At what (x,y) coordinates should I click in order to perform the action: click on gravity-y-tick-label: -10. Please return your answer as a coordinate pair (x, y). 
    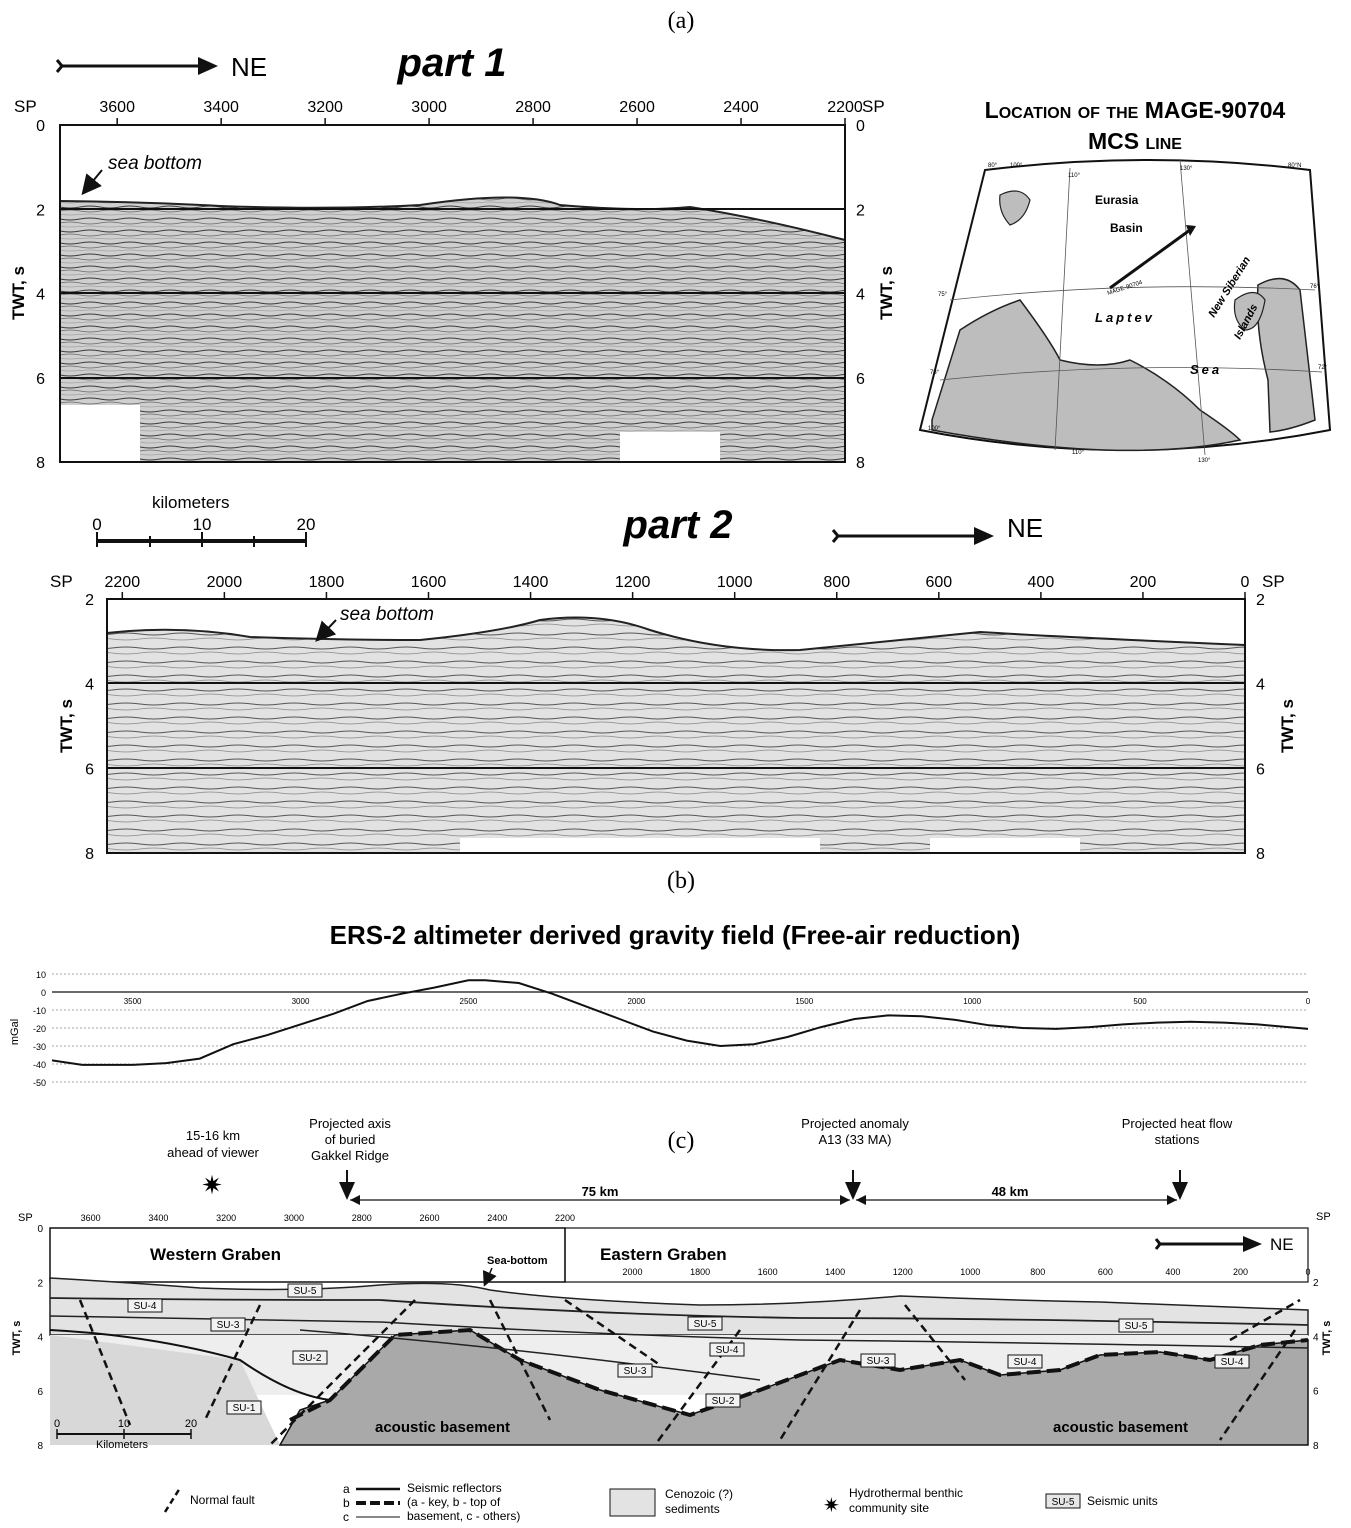
    Looking at the image, I should click on (39, 1011).